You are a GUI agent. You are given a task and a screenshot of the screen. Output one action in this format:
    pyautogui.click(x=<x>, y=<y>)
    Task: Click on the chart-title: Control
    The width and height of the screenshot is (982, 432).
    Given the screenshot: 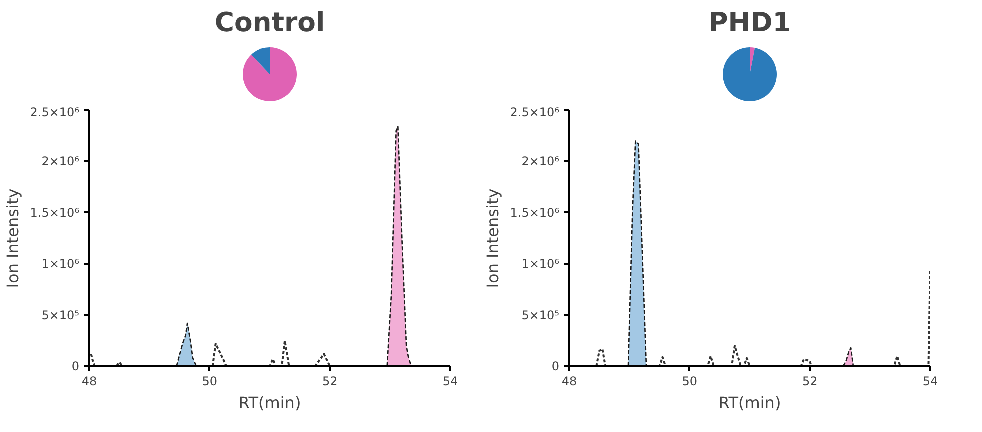 What is the action you would take?
    pyautogui.click(x=270, y=23)
    